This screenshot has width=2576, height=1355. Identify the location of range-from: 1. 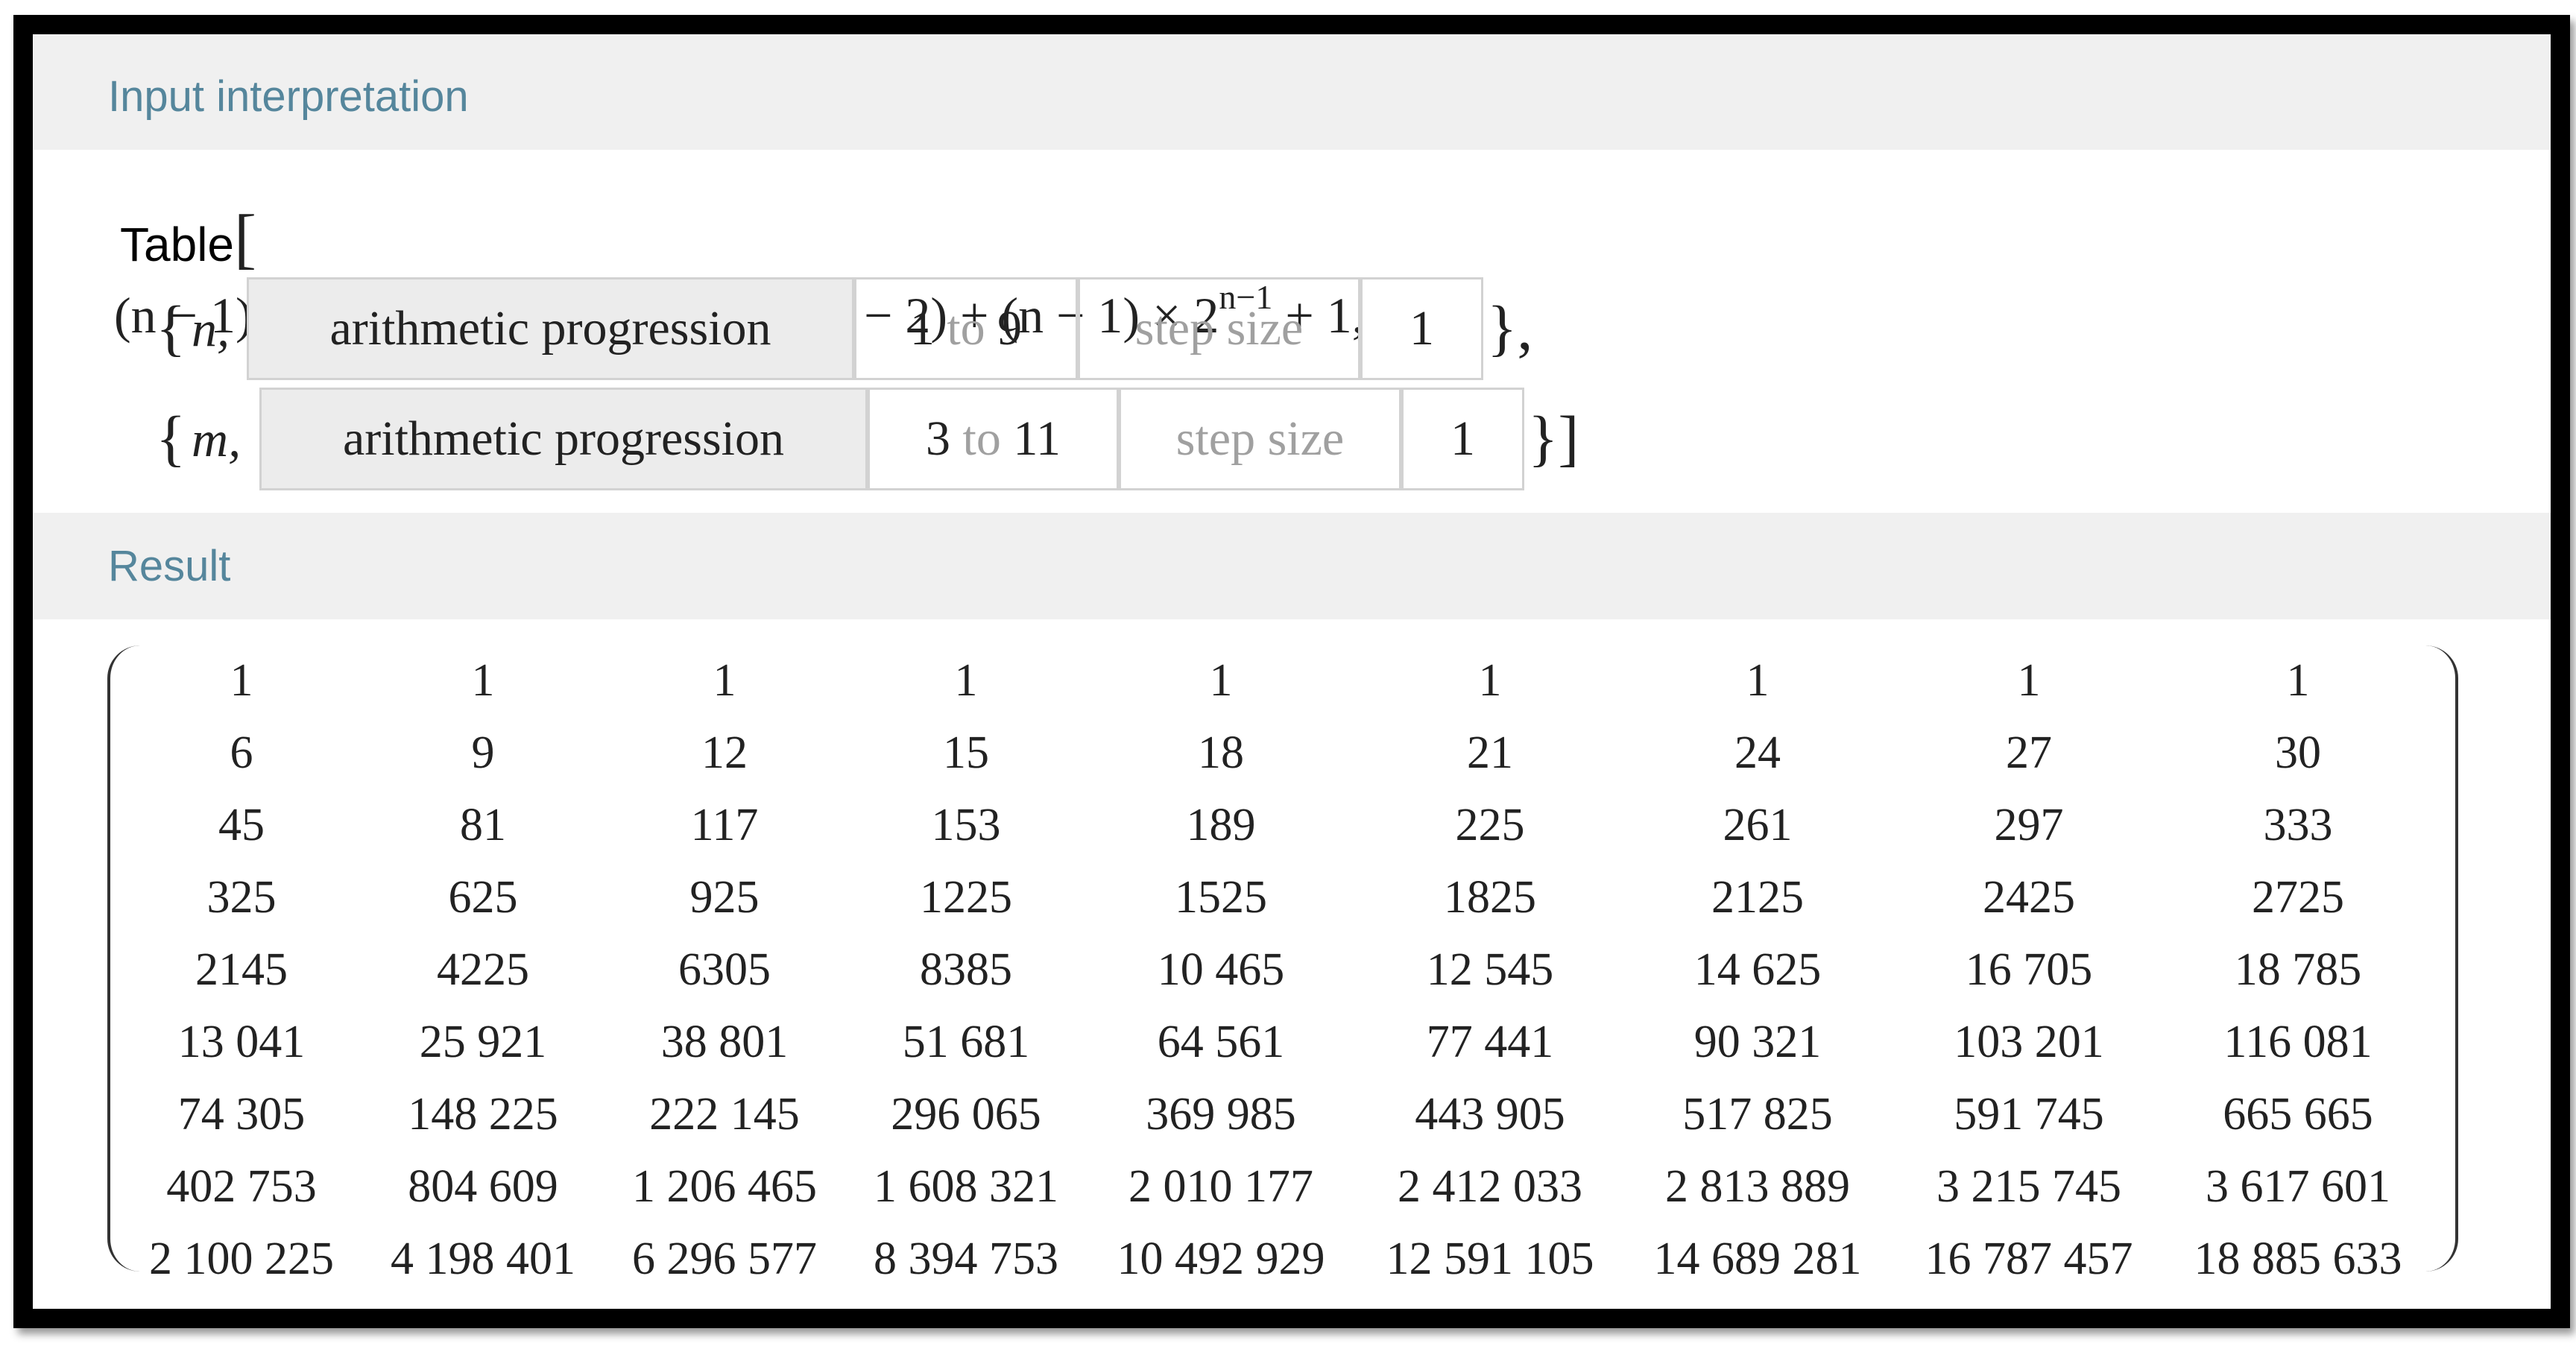
(922, 329).